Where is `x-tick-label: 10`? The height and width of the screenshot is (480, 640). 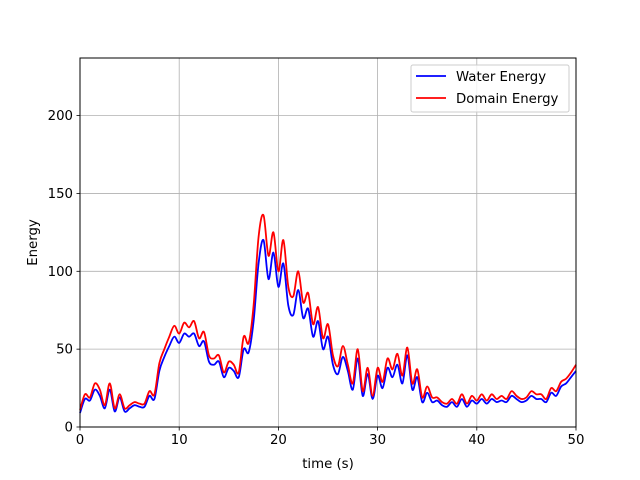 x-tick-label: 10 is located at coordinates (179, 440).